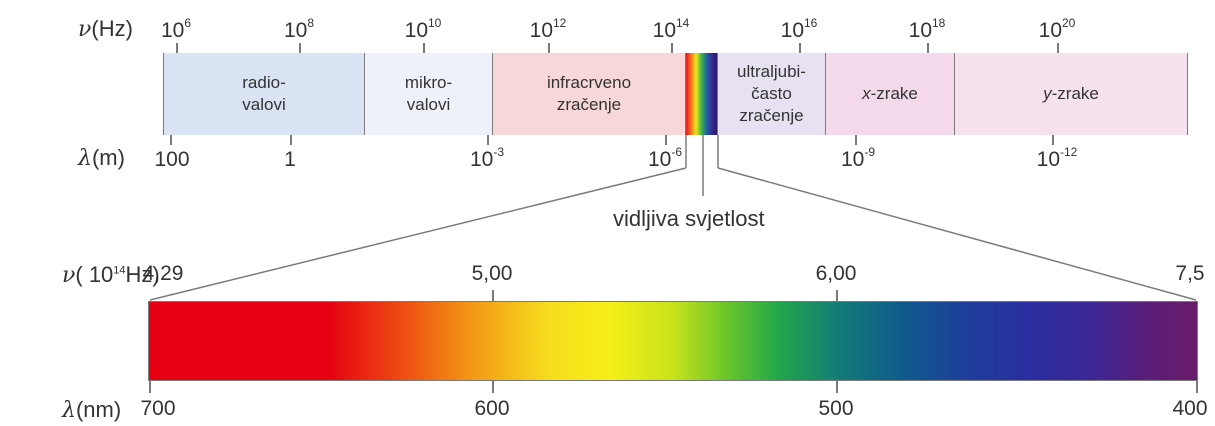  Describe the element at coordinates (1057, 158) in the screenshot. I see `wave-tick: 10⁻¹²` at that location.